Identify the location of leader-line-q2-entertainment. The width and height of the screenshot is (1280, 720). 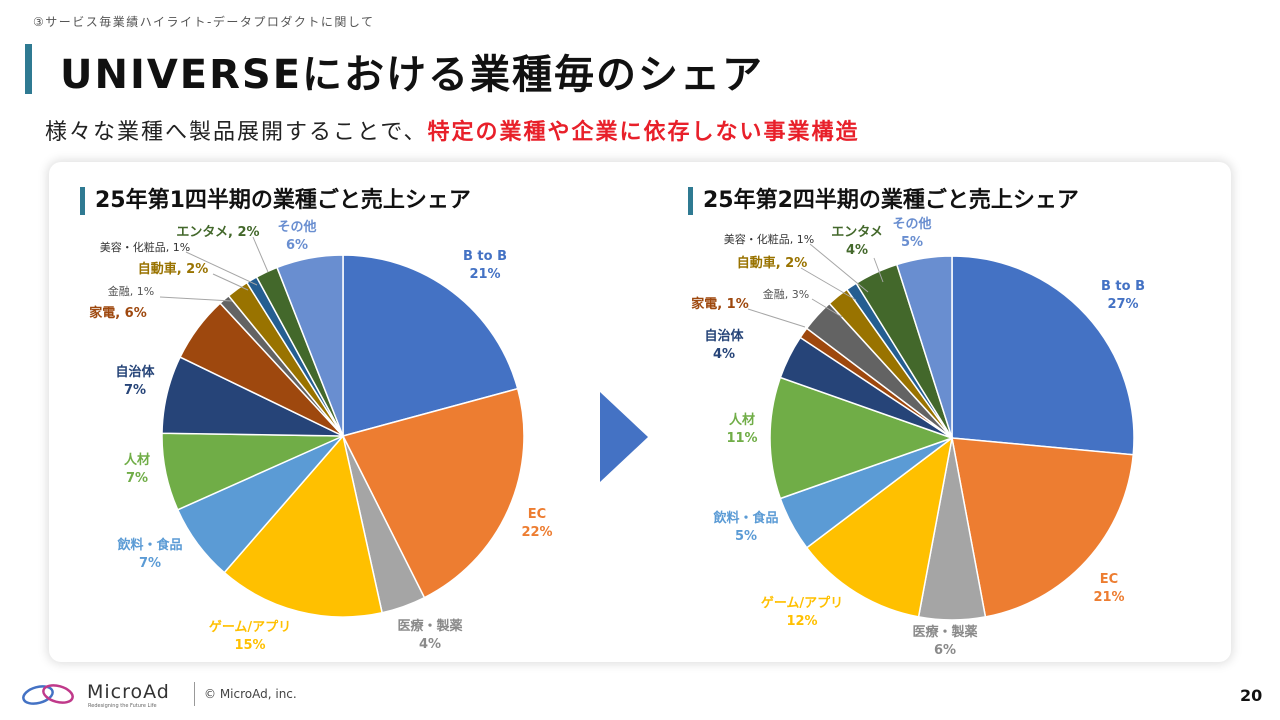
(878, 270).